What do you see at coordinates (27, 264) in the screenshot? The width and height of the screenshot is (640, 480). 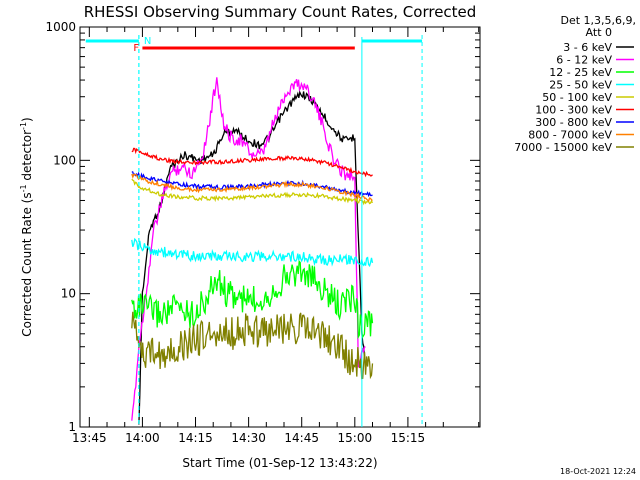 I see `y-axis-label-main: Corrected Count Rate (s` at bounding box center [27, 264].